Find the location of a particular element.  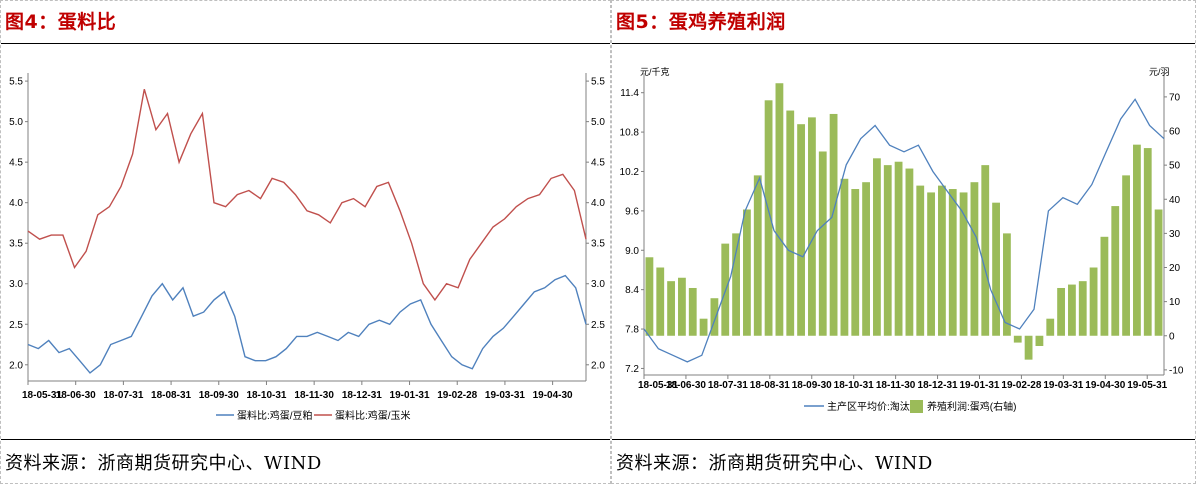

y2-tick-label: 4.5 is located at coordinates (598, 163).